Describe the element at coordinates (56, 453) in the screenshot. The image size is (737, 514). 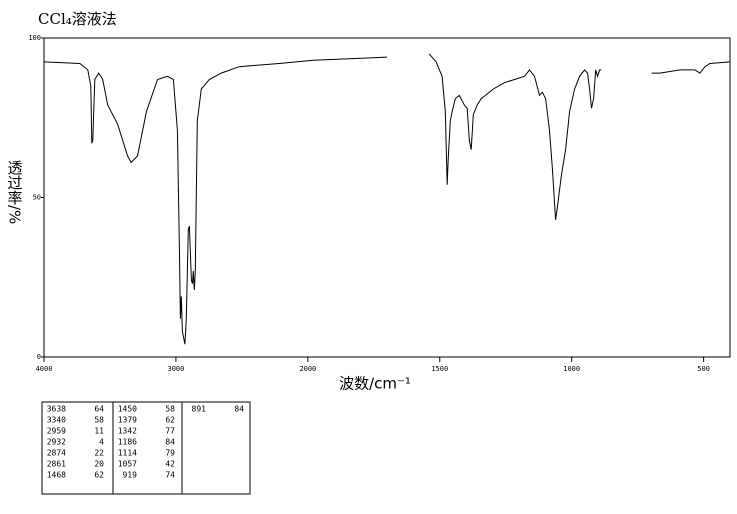
I see `peak-wavenumber: 2874` at that location.